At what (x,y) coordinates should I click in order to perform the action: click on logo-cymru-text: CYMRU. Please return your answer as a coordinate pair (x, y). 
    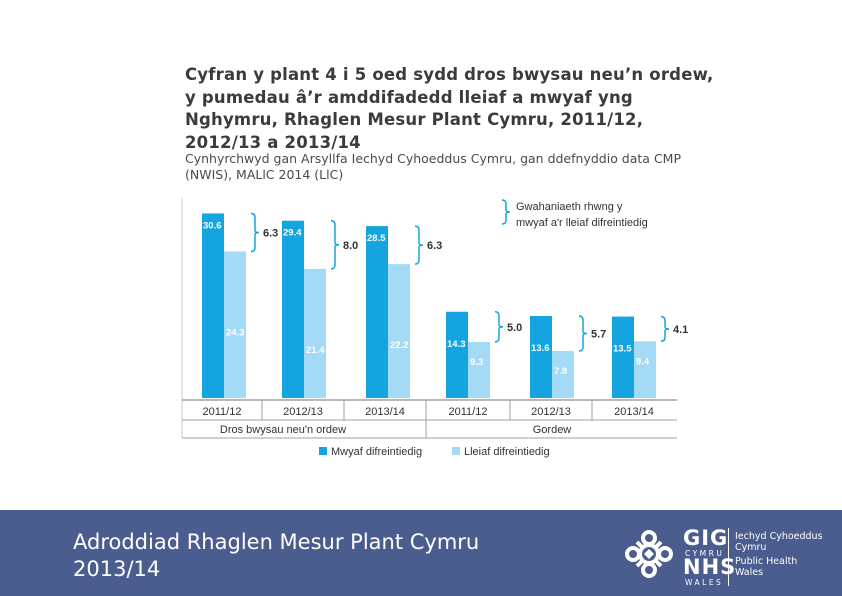
    Looking at the image, I should click on (705, 553).